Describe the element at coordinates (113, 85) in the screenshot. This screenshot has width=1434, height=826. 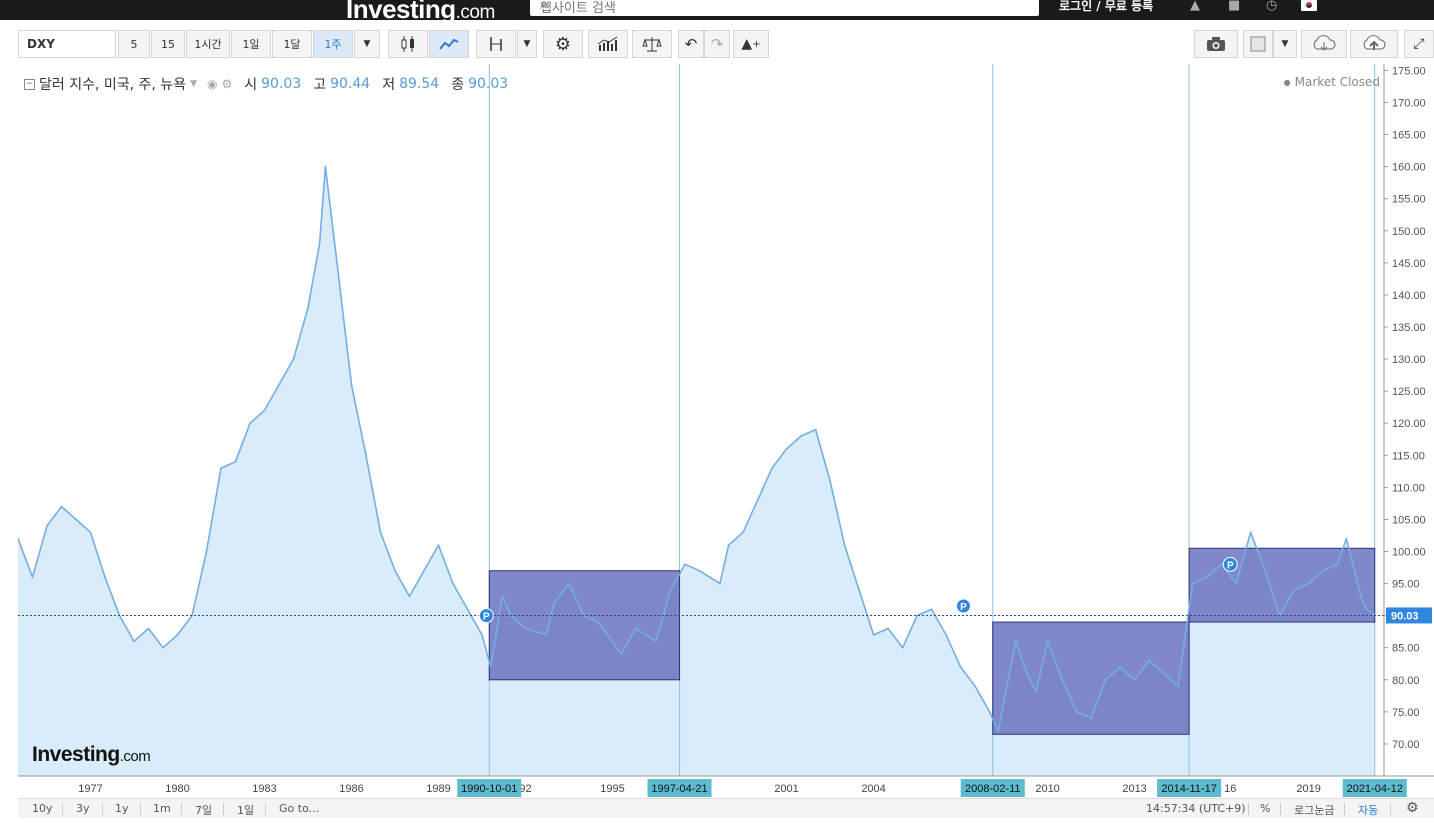
I see `legend-title: 달러 지수, 미국, 주, 뉴욕` at that location.